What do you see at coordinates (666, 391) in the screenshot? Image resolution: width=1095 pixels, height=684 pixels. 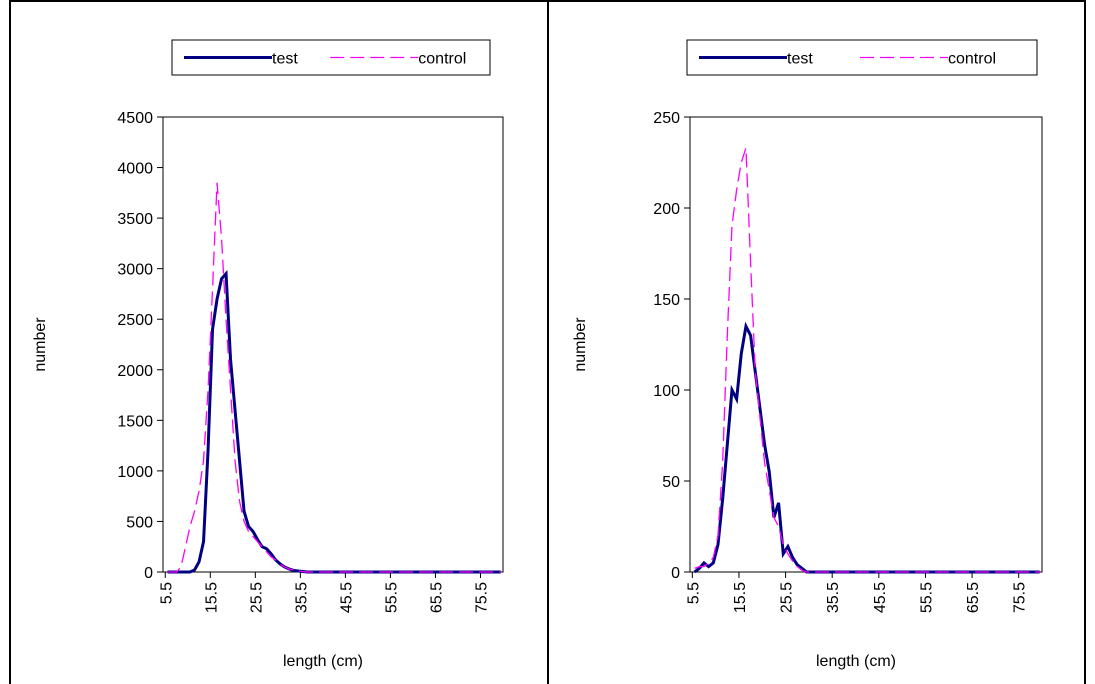 I see `y-tick-label: 100` at bounding box center [666, 391].